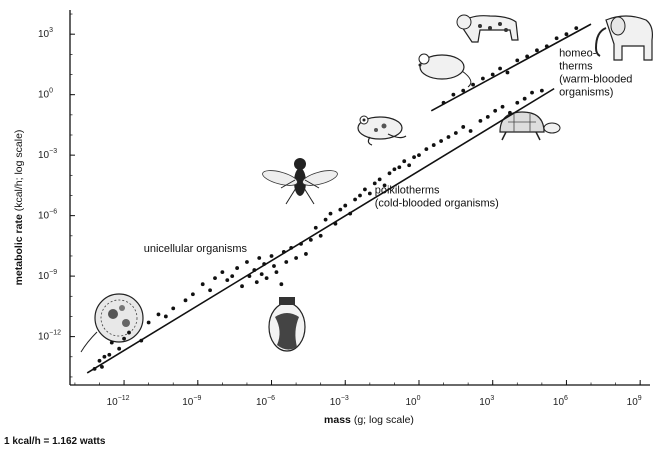  I want to click on x-tick-label: 10⁻⁹, so click(191, 401).